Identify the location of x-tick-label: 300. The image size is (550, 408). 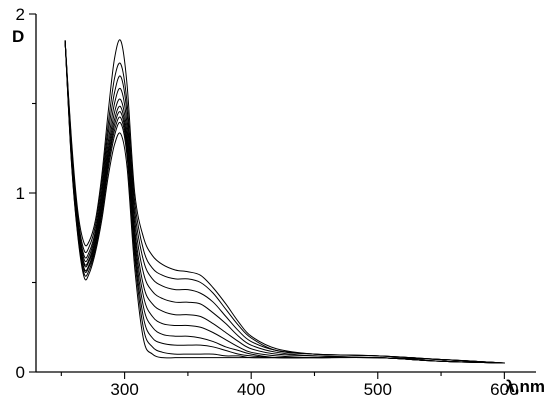
(124, 389).